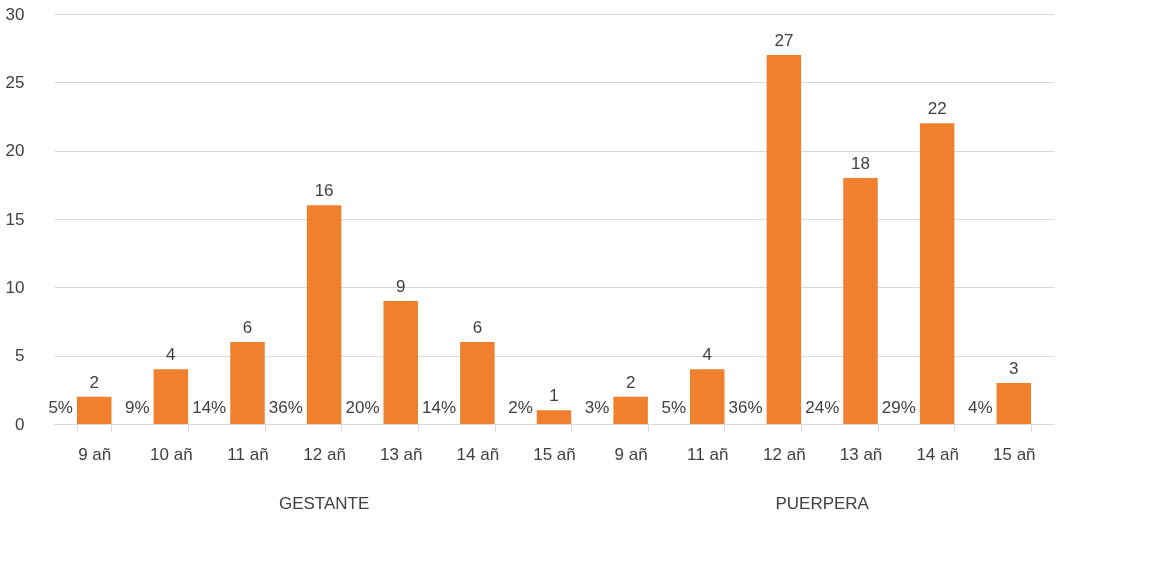 This screenshot has width=1162, height=577. I want to click on annotation: 9%, so click(137, 407).